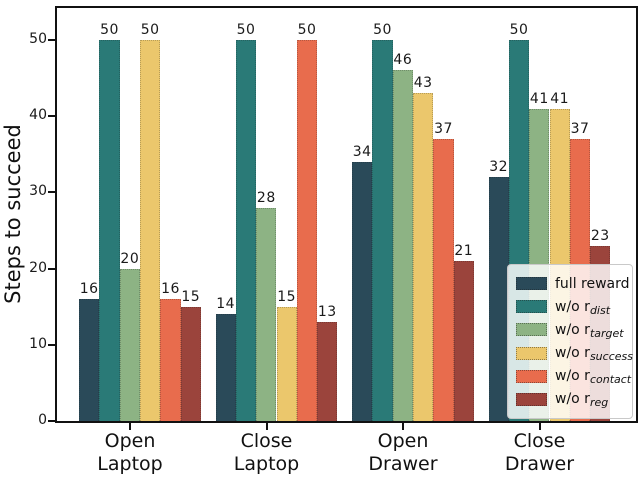 The width and height of the screenshot is (640, 478). I want to click on legend-item: full reward, so click(573, 284).